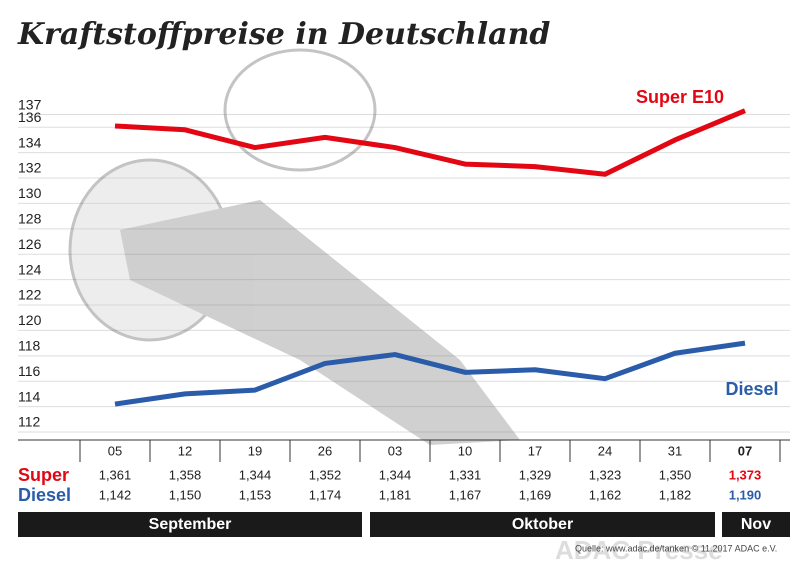  I want to click on series-label: Diesel, so click(751, 389).